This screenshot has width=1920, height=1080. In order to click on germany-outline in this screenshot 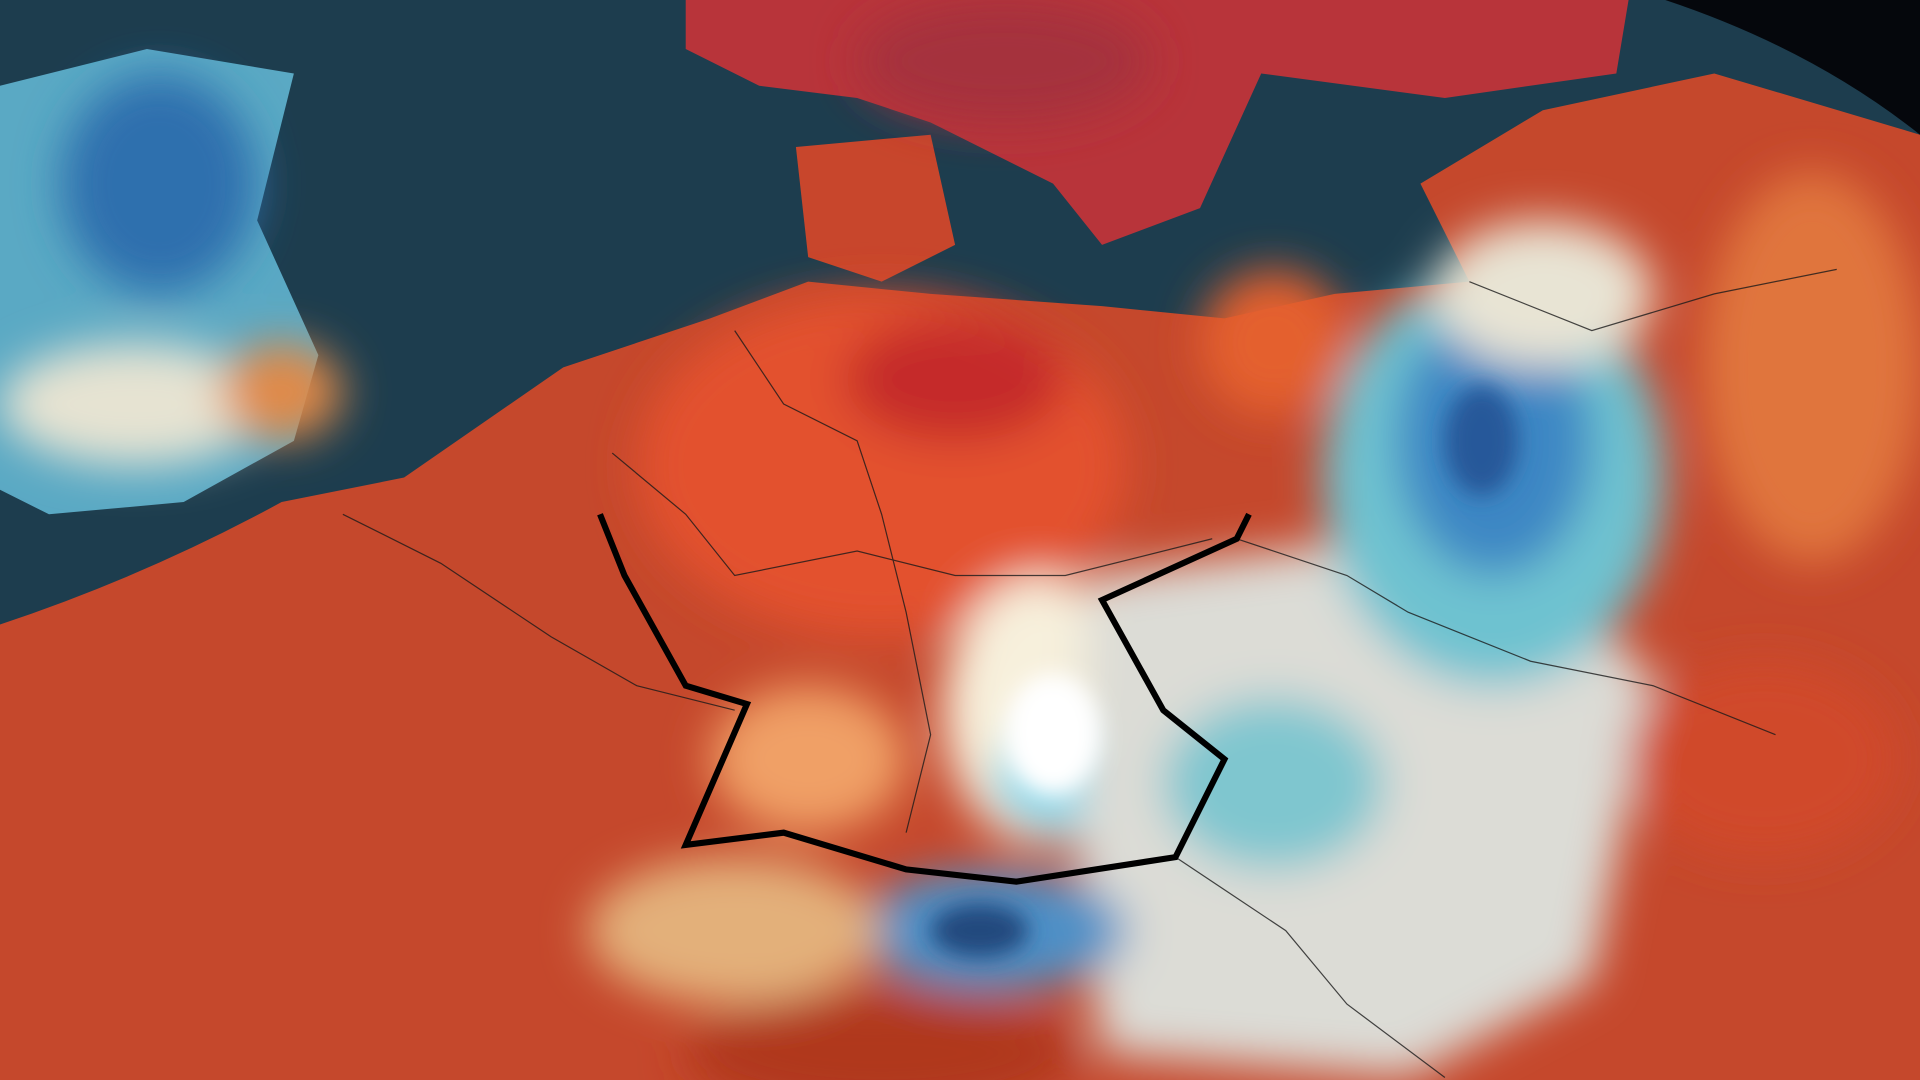, I will do `click(924, 698)`.